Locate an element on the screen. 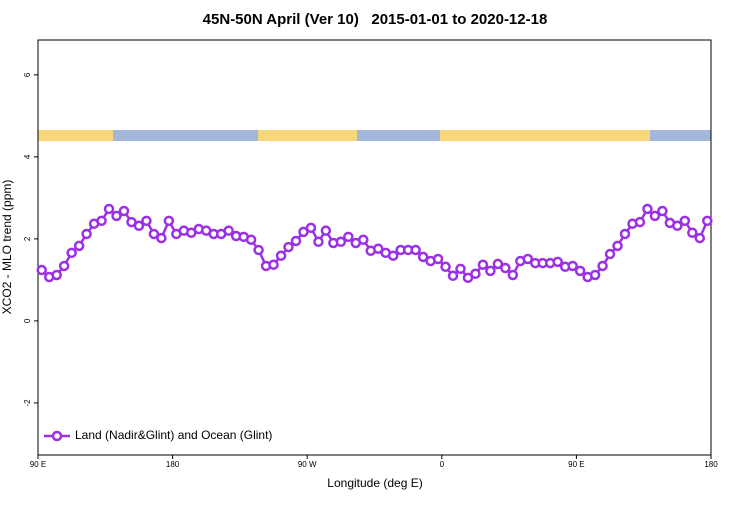  x-tick-label: 90 W is located at coordinates (307, 464).